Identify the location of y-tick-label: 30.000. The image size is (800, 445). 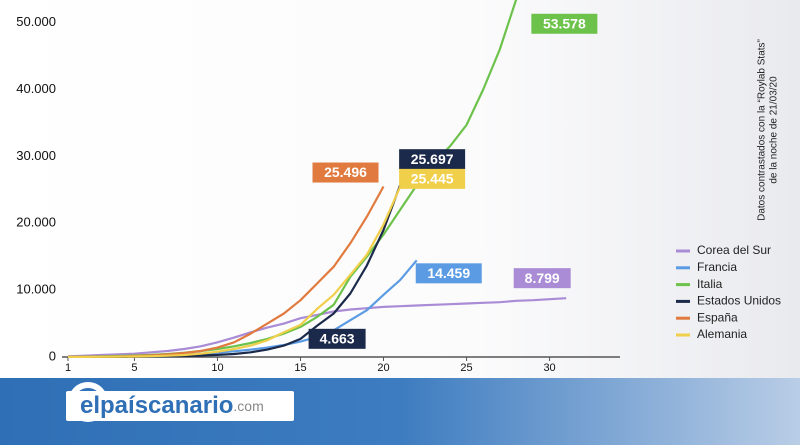
(36, 155).